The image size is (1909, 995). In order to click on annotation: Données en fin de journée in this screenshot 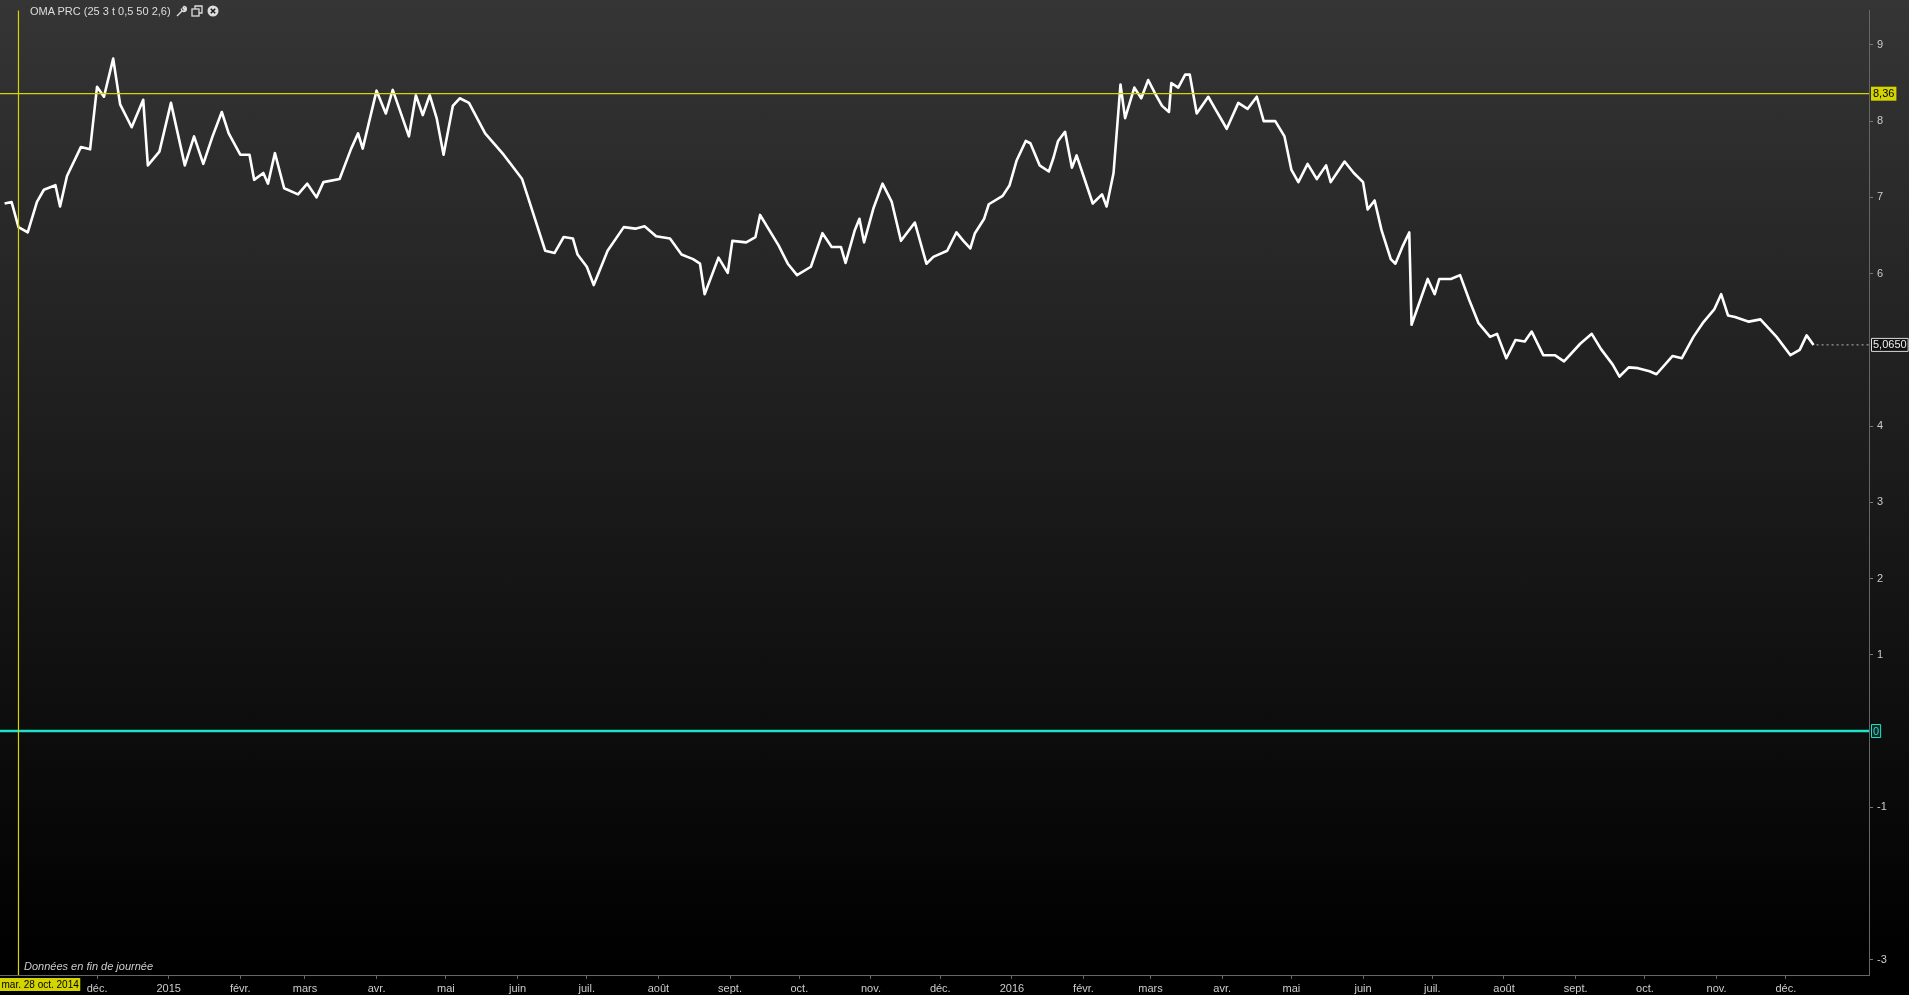, I will do `click(89, 965)`.